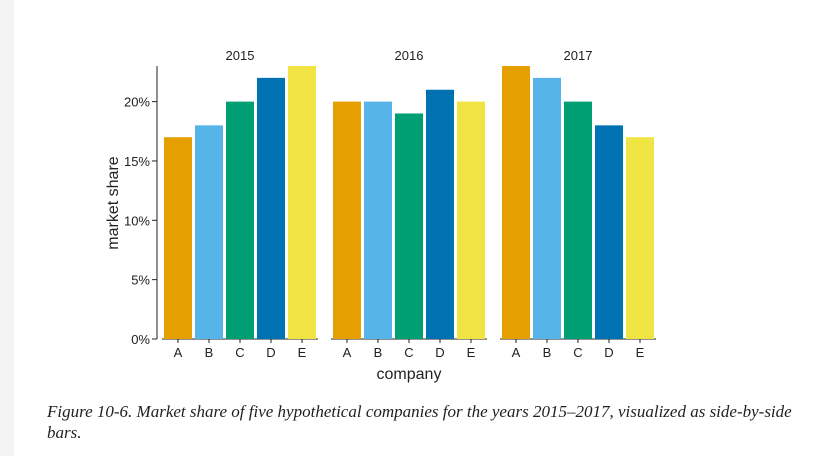 The width and height of the screenshot is (840, 456). I want to click on x-axis-title: company, so click(409, 374).